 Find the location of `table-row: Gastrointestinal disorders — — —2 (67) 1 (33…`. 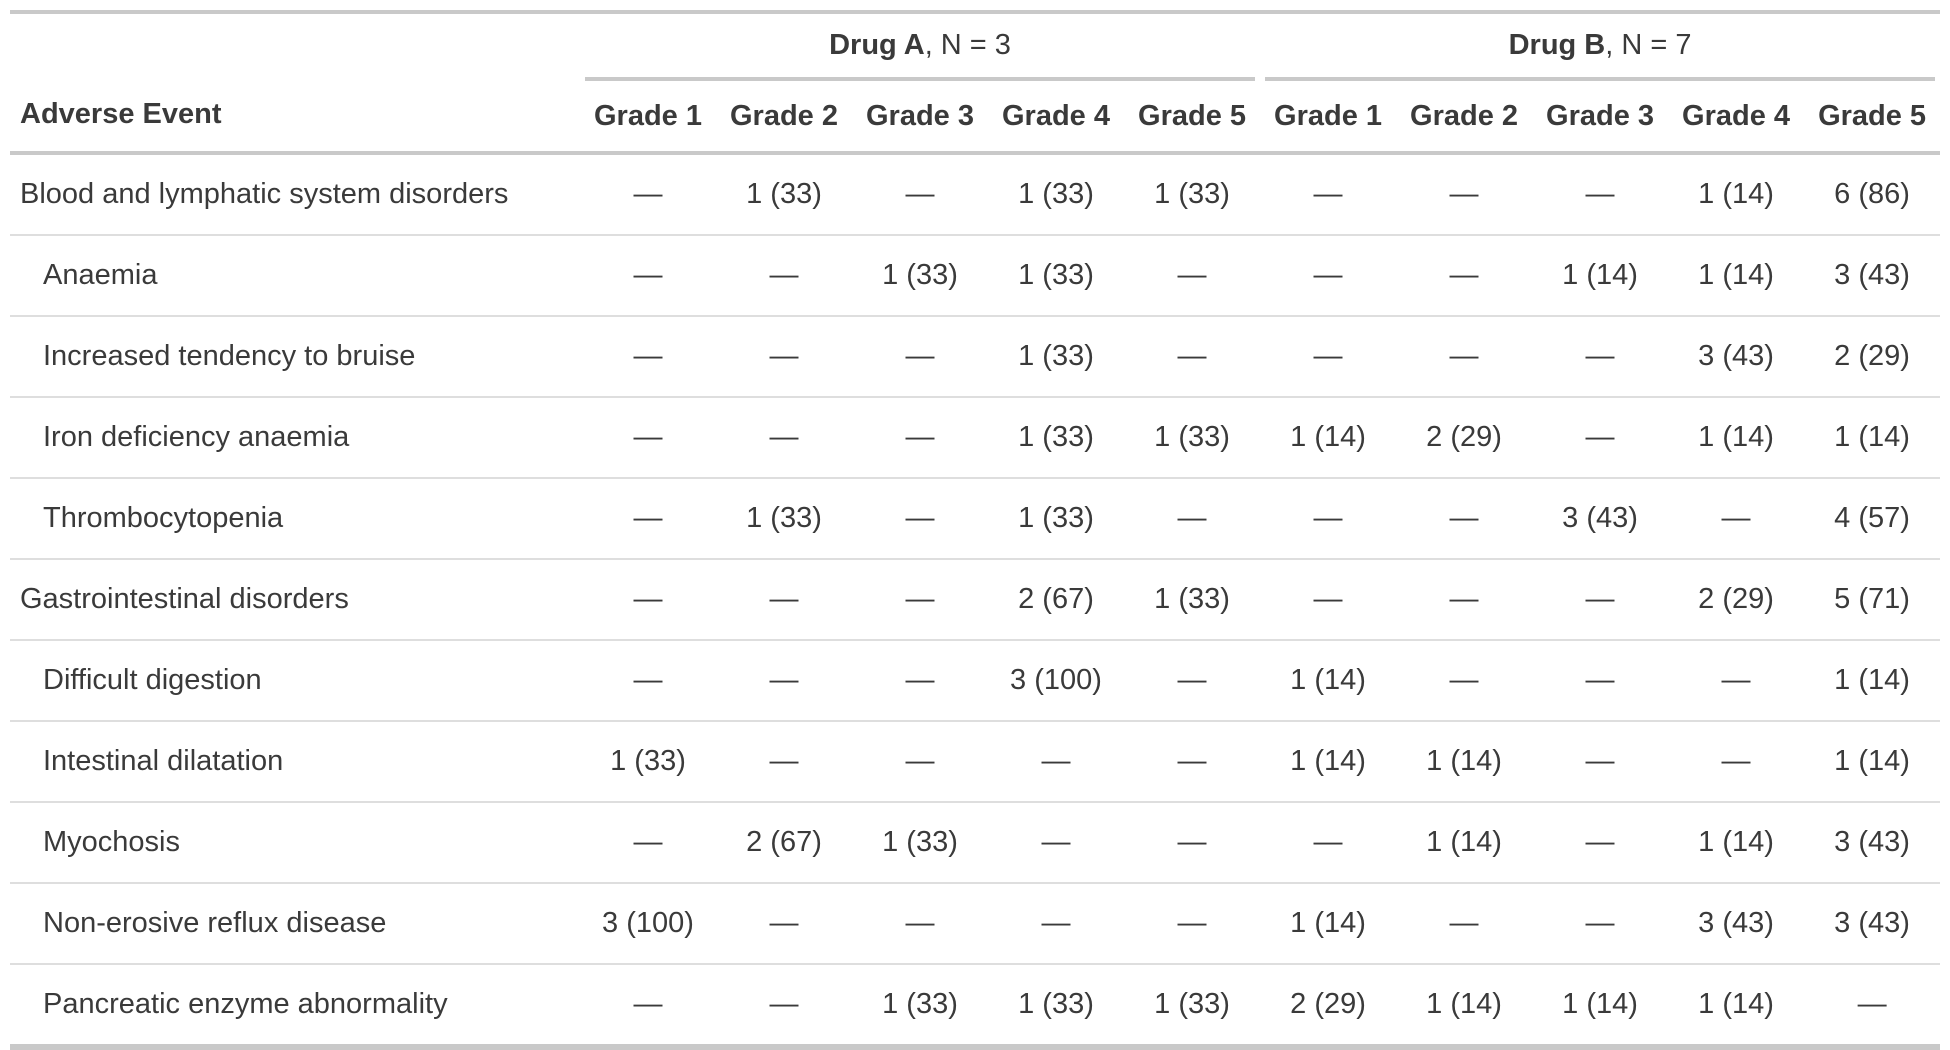

table-row: Gastrointestinal disorders — — —2 (67) 1 (33… is located at coordinates (975, 600).